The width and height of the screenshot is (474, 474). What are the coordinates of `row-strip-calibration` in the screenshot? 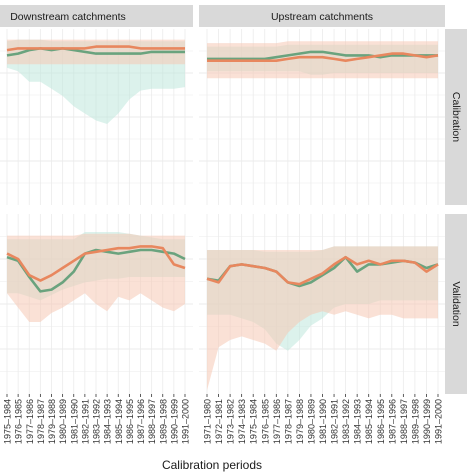 It's located at (456, 117).